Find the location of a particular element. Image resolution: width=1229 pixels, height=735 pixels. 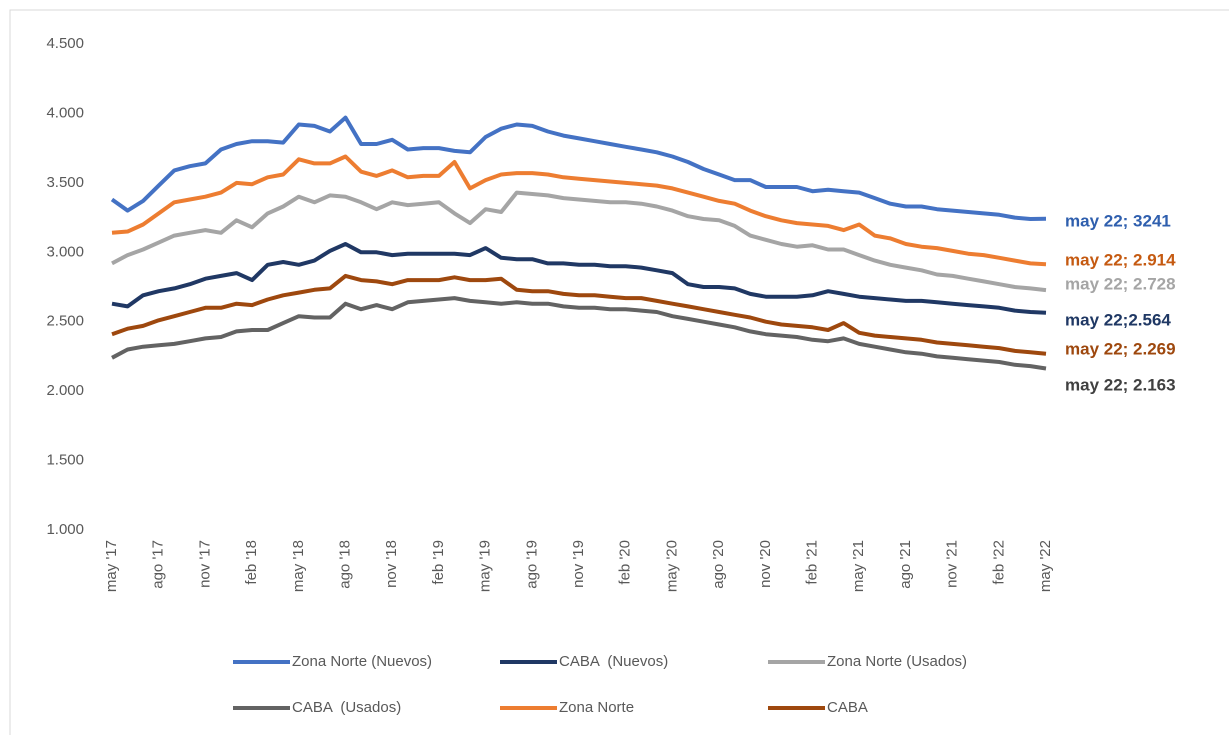

x-tick-label: feb '21 is located at coordinates (811, 562).